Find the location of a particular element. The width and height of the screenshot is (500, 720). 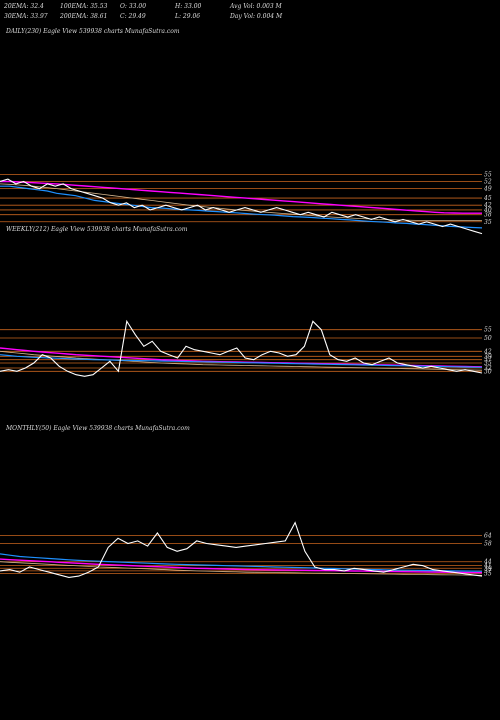

level-tick-label: 45 is located at coordinates (487, 198).